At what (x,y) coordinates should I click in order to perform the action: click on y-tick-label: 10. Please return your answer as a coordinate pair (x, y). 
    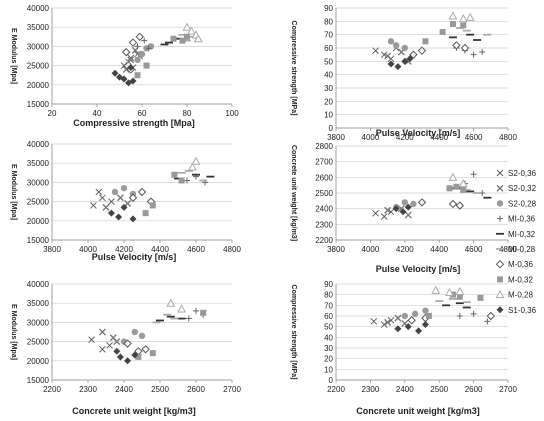
    Looking at the image, I should click on (328, 115).